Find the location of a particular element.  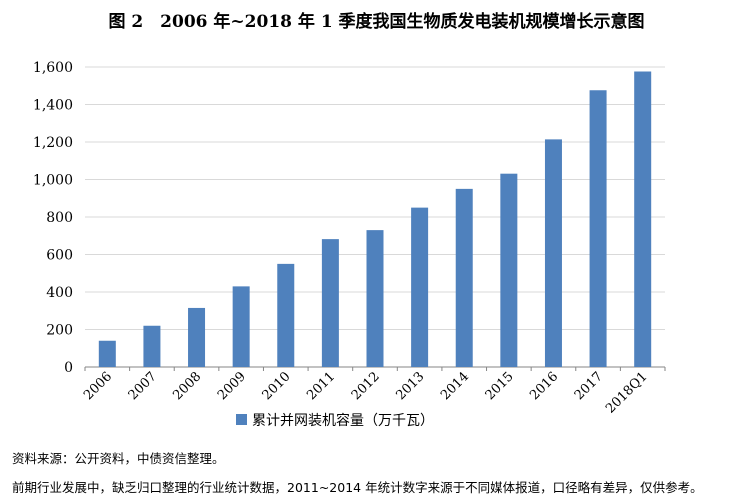

bar-2015 is located at coordinates (509, 270).